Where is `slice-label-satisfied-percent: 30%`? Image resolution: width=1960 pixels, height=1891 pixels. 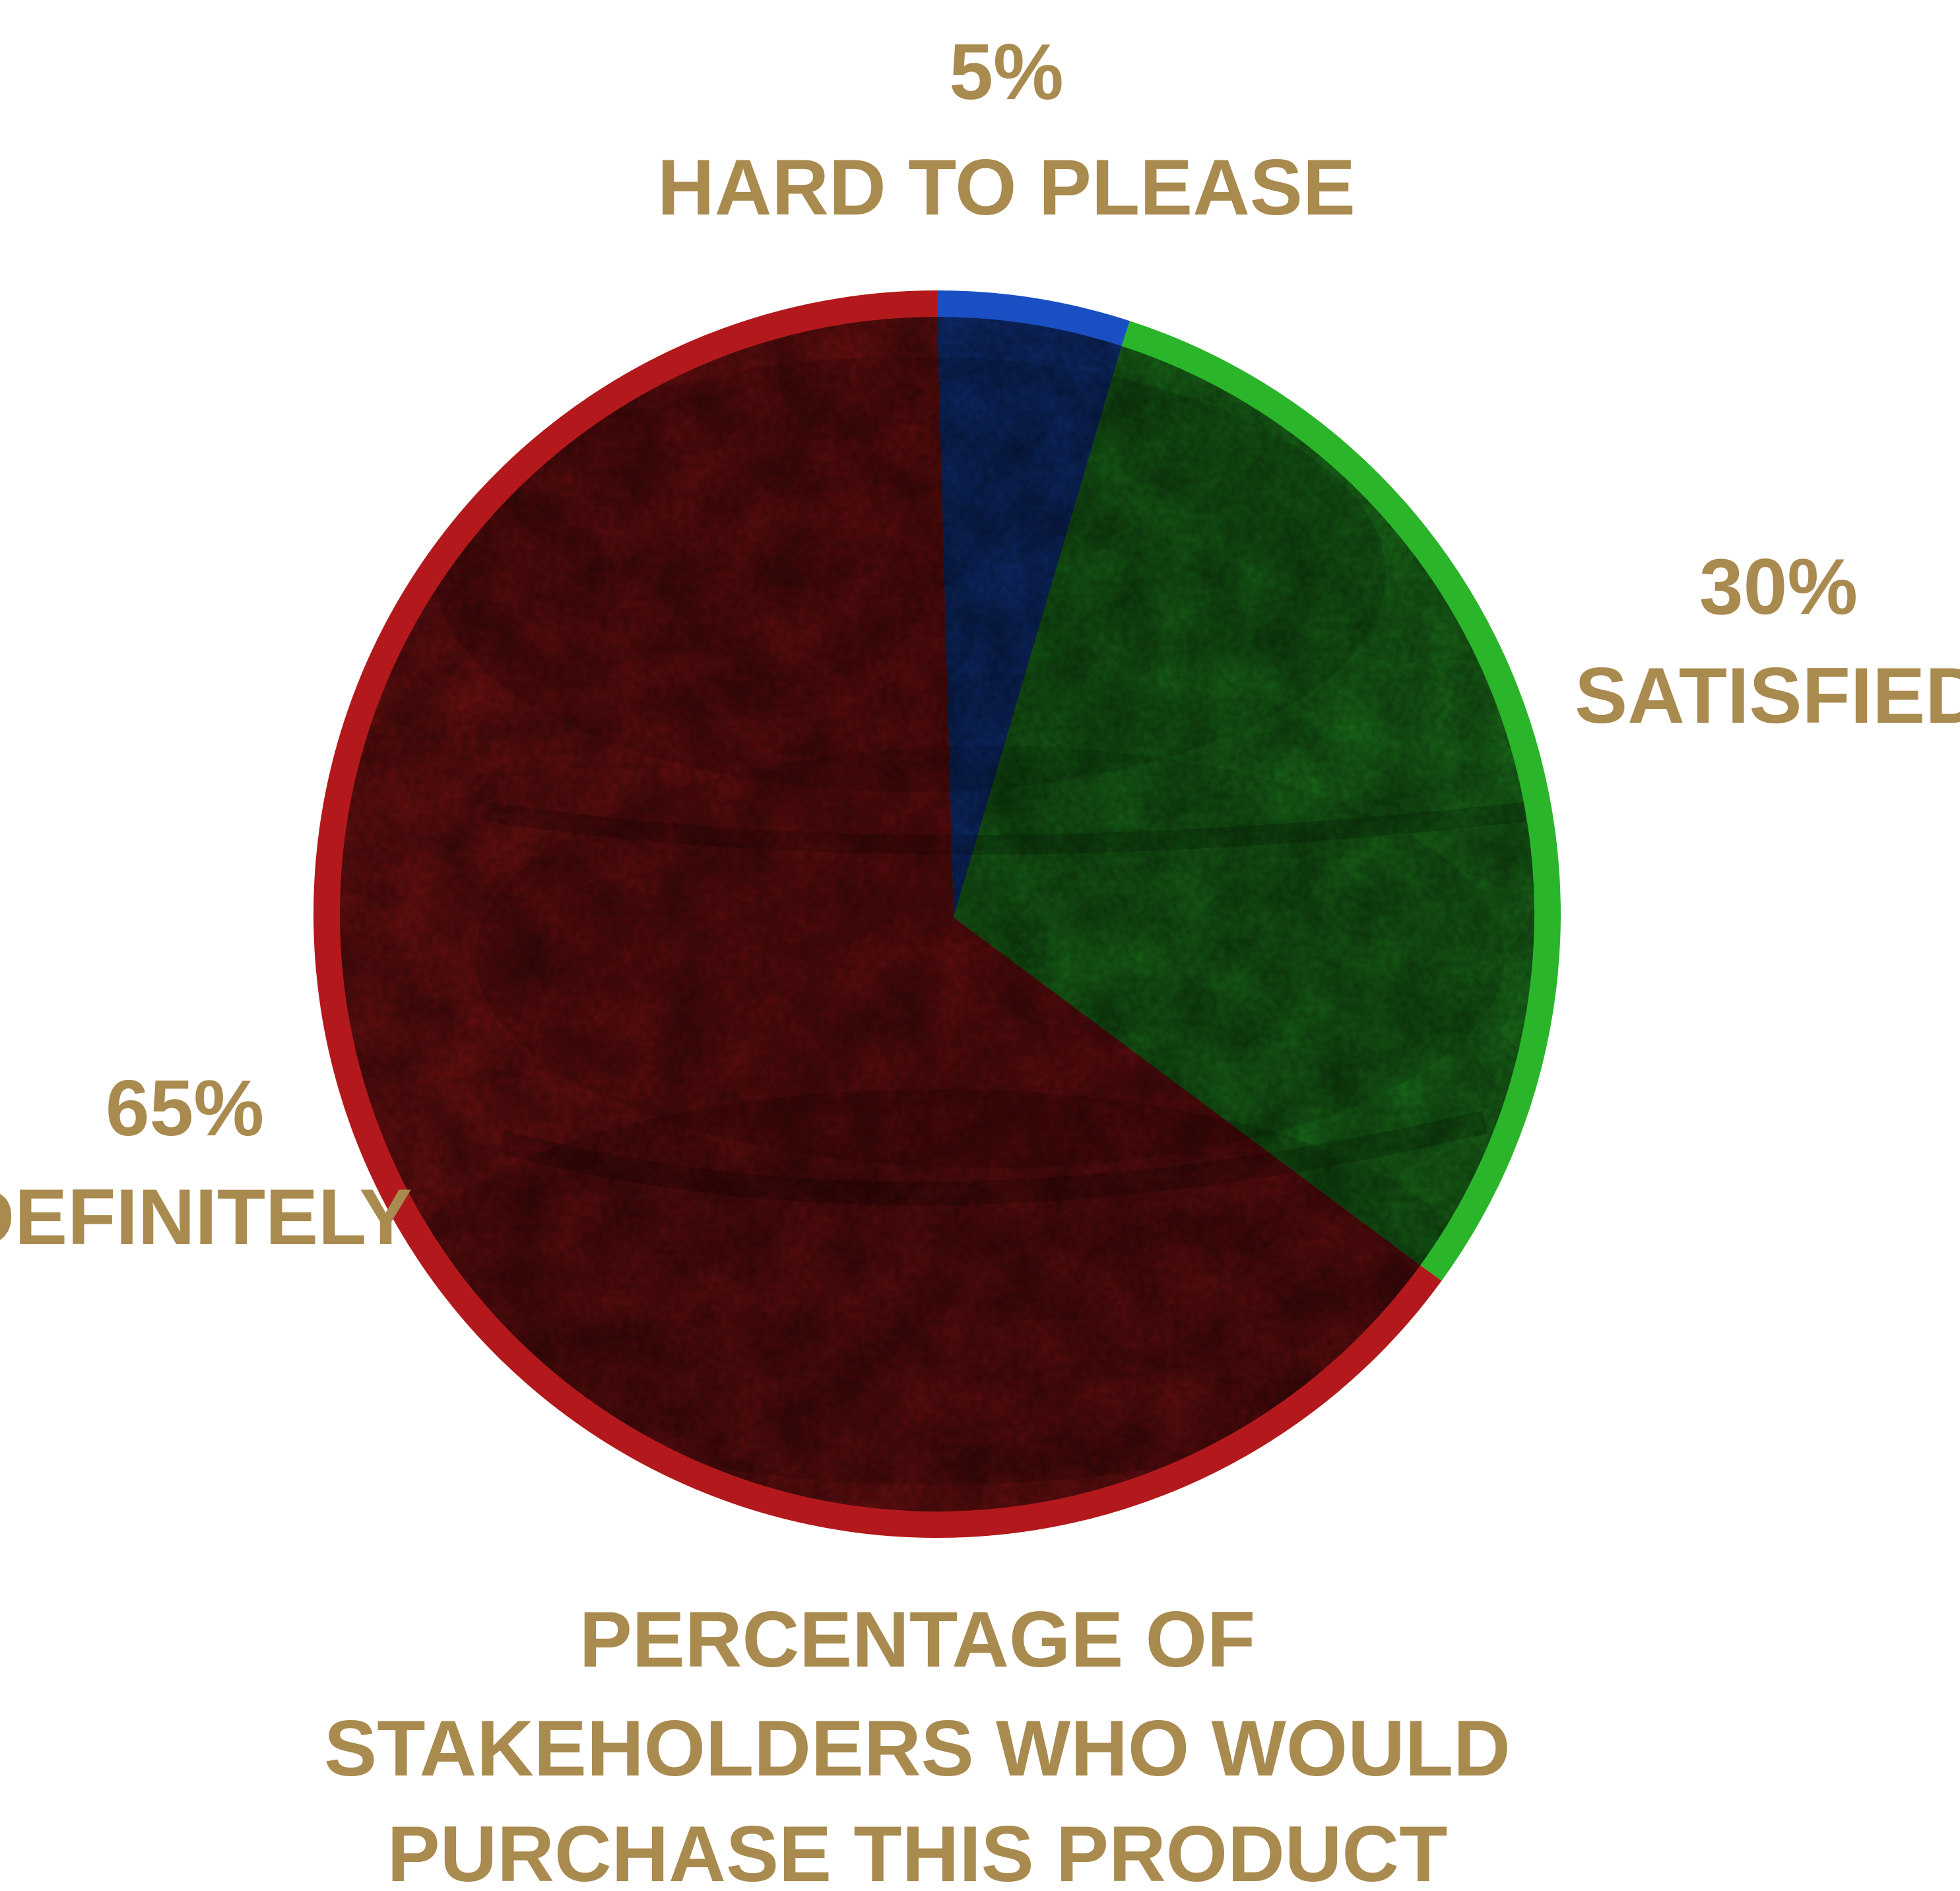 slice-label-satisfied-percent: 30% is located at coordinates (1778, 587).